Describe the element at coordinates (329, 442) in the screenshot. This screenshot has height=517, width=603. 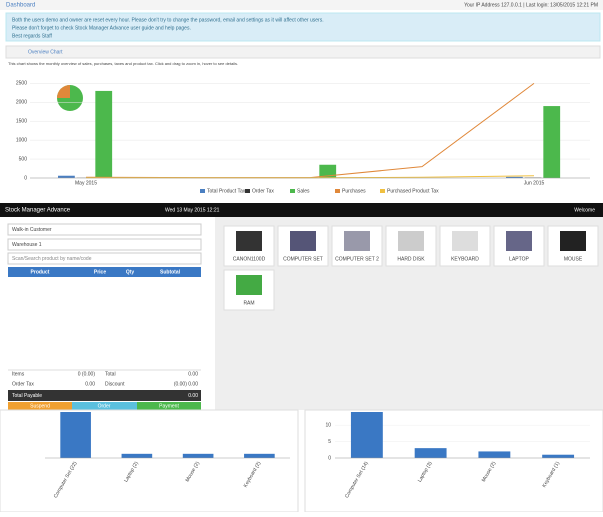
I see `y-tick-label: 5` at that location.